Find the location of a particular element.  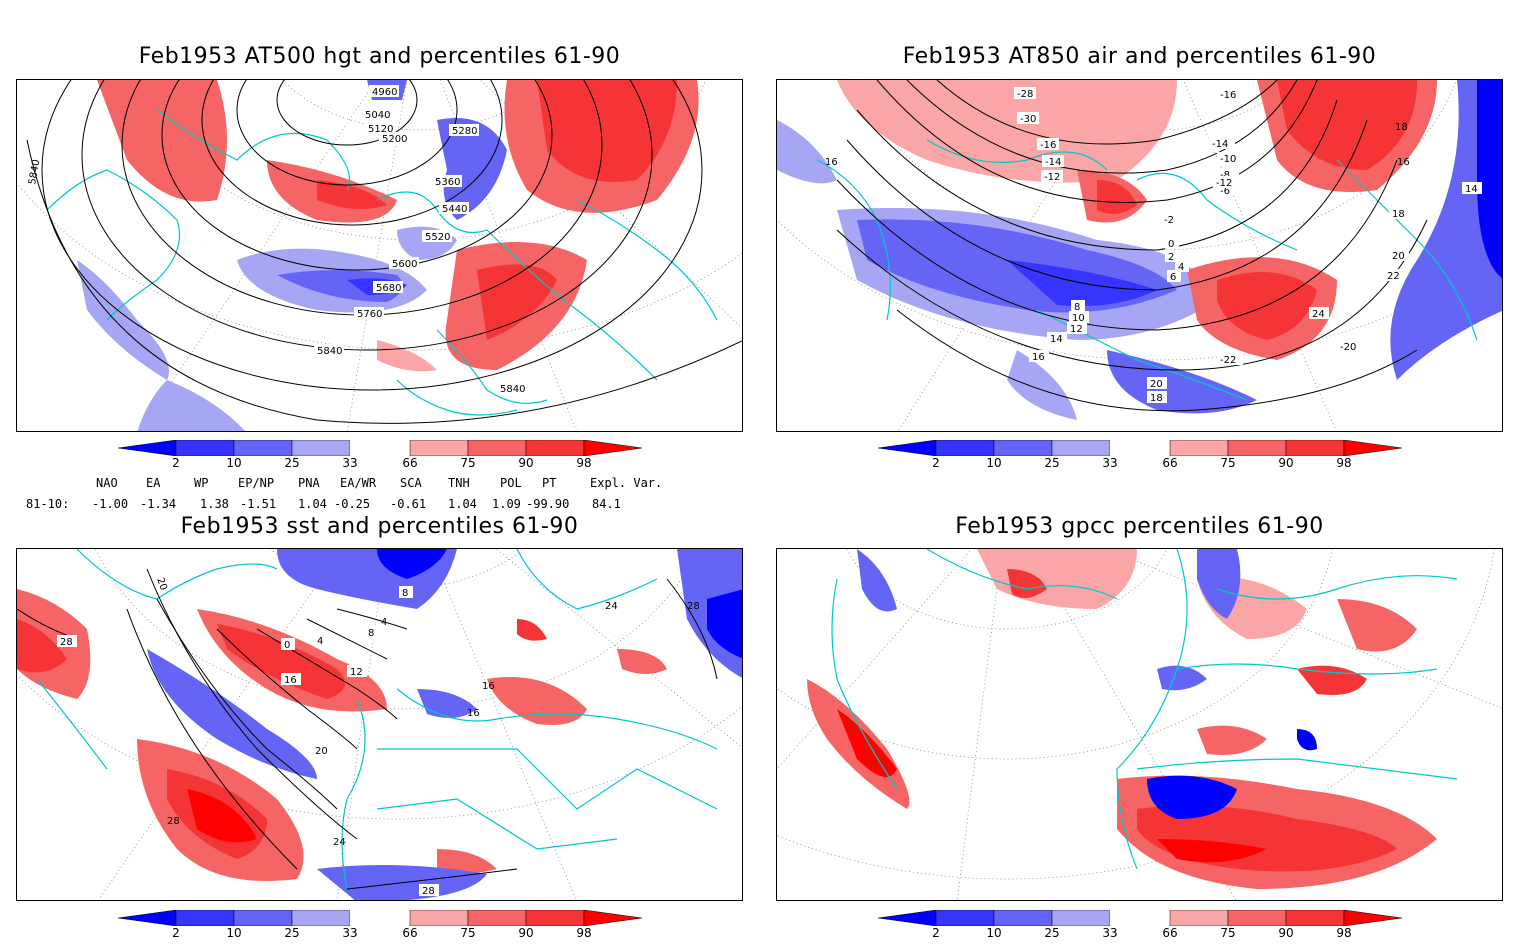

air-label: 6 is located at coordinates (1173, 277).